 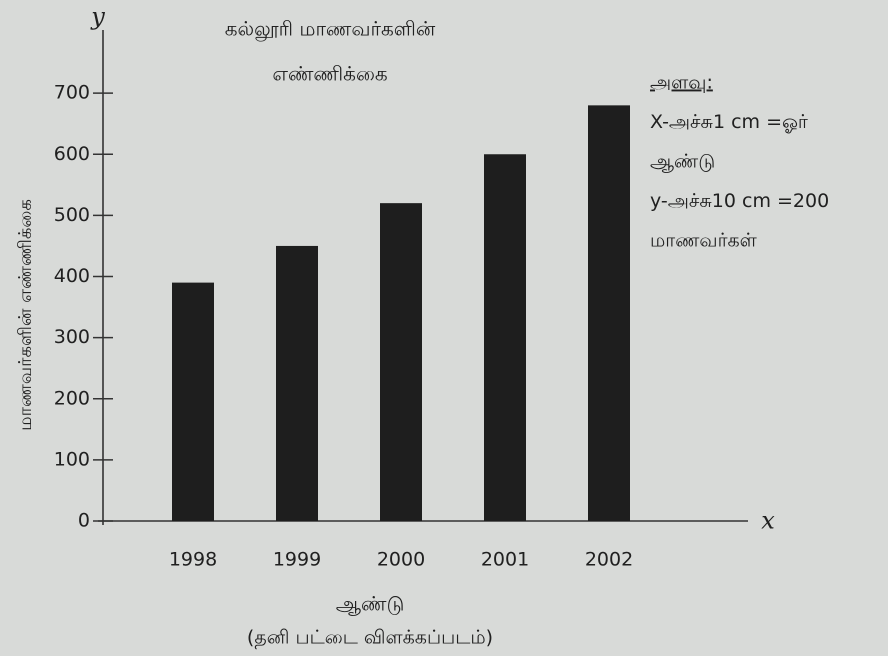 What do you see at coordinates (704, 241) in the screenshot?
I see `scale-note: மாணவர்கள்` at bounding box center [704, 241].